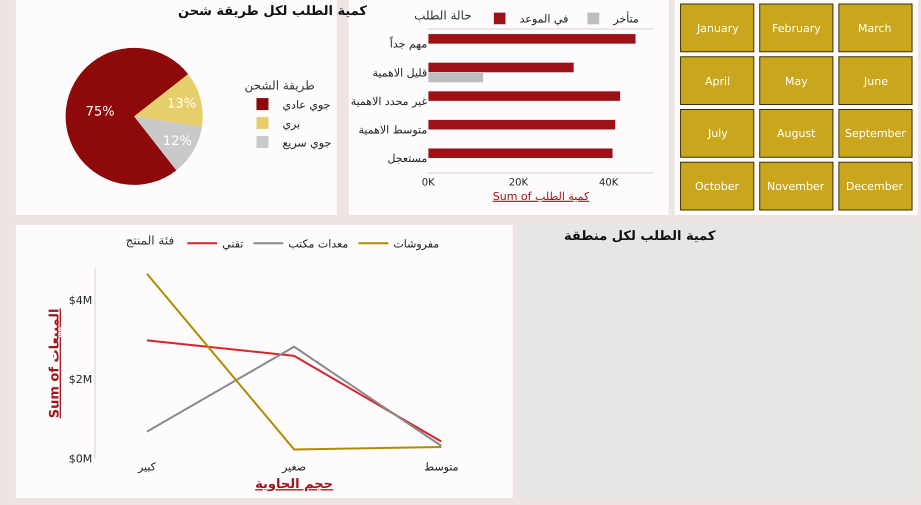 The height and width of the screenshot is (505, 921). Describe the element at coordinates (796, 186) in the screenshot. I see `text: November` at that location.